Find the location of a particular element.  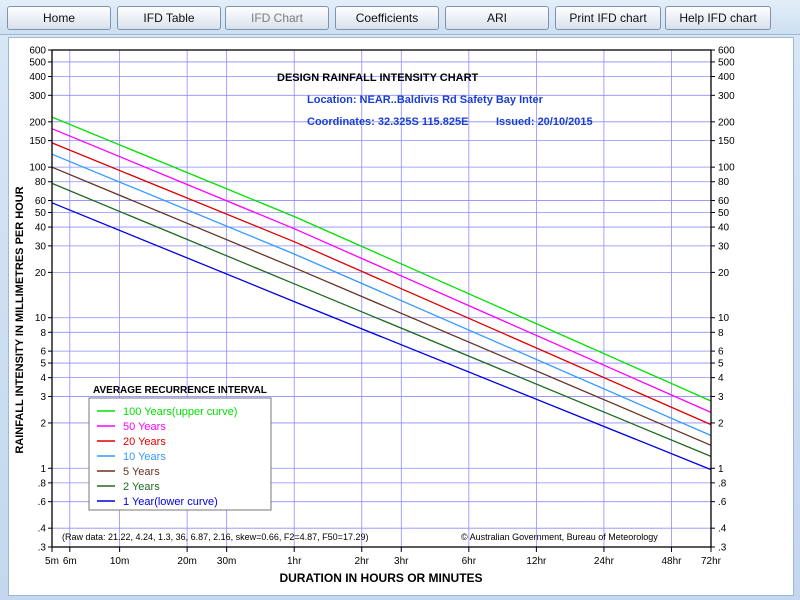

x-axis-label: DURATION IN HOURS OR MINUTES is located at coordinates (380, 578).